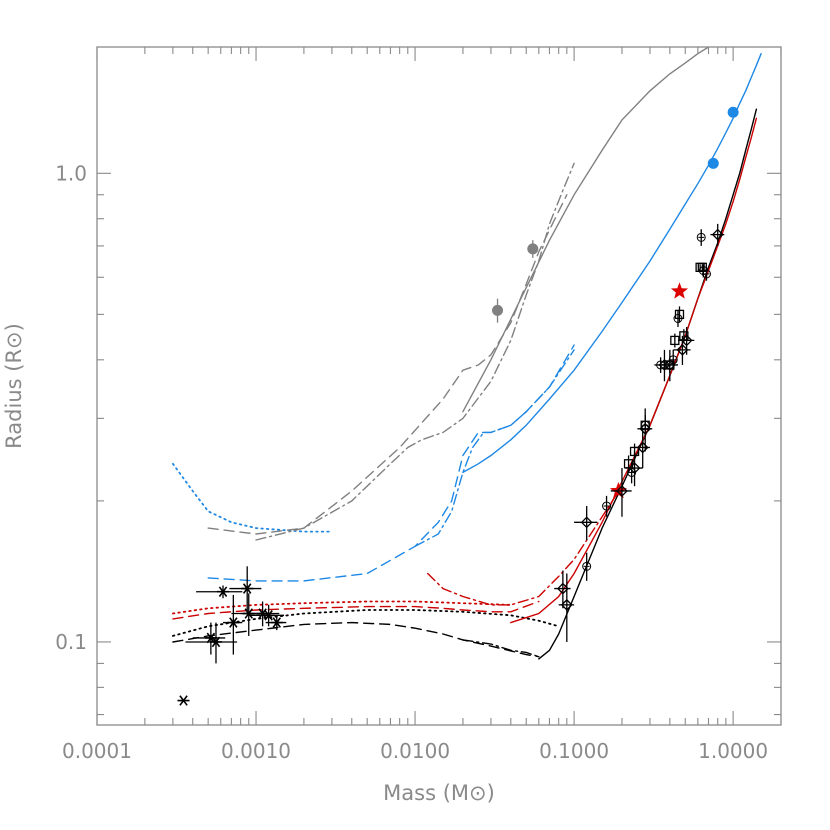 The image size is (830, 830). What do you see at coordinates (71, 642) in the screenshot?
I see `y-tick-label: 0.1` at bounding box center [71, 642].